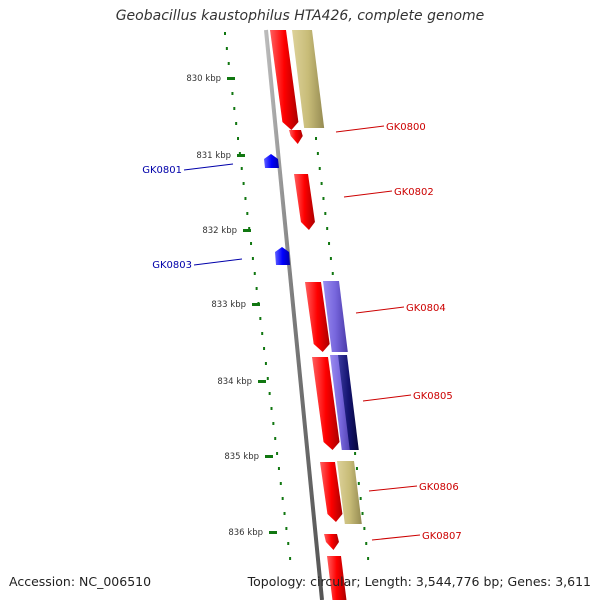  Describe the element at coordinates (245, 533) in the screenshot. I see `ruler-tick-label: 836 kbp` at that location.